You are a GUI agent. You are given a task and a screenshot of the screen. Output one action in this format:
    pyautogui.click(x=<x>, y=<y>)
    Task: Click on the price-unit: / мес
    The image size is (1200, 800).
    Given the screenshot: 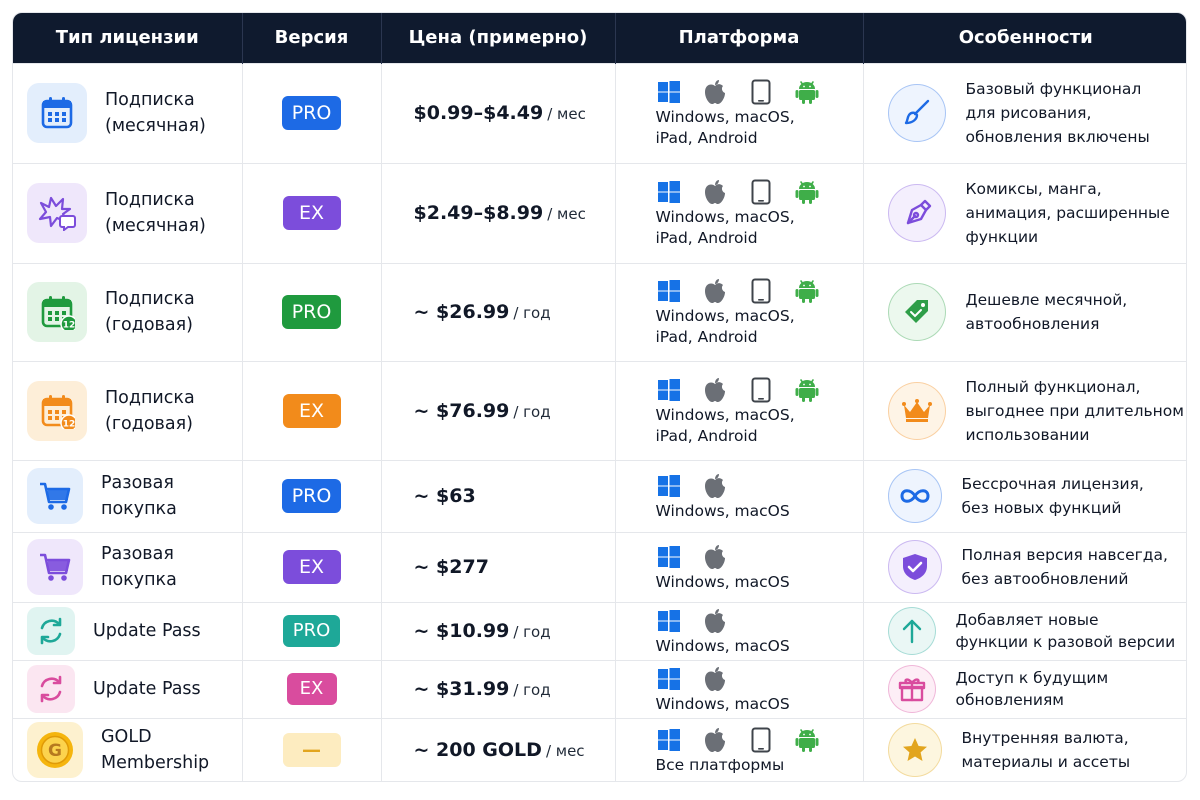 What is the action you would take?
    pyautogui.click(x=565, y=751)
    